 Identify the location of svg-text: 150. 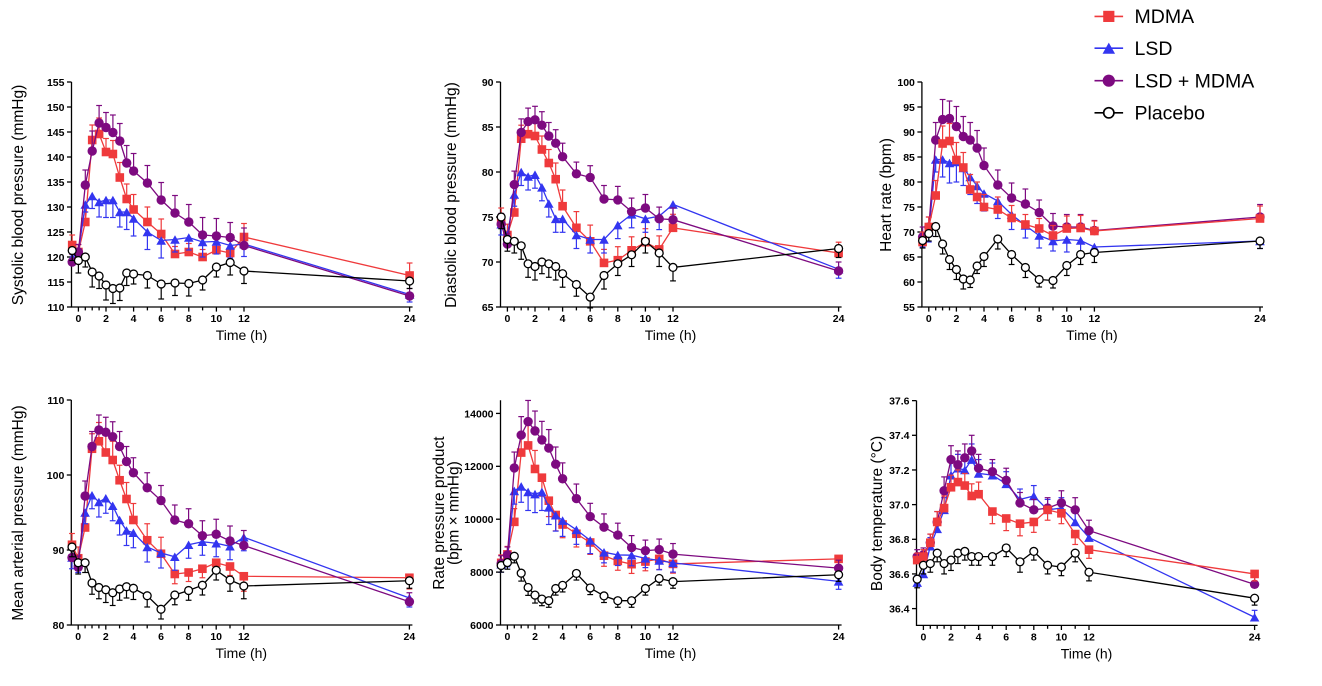
(56, 108).